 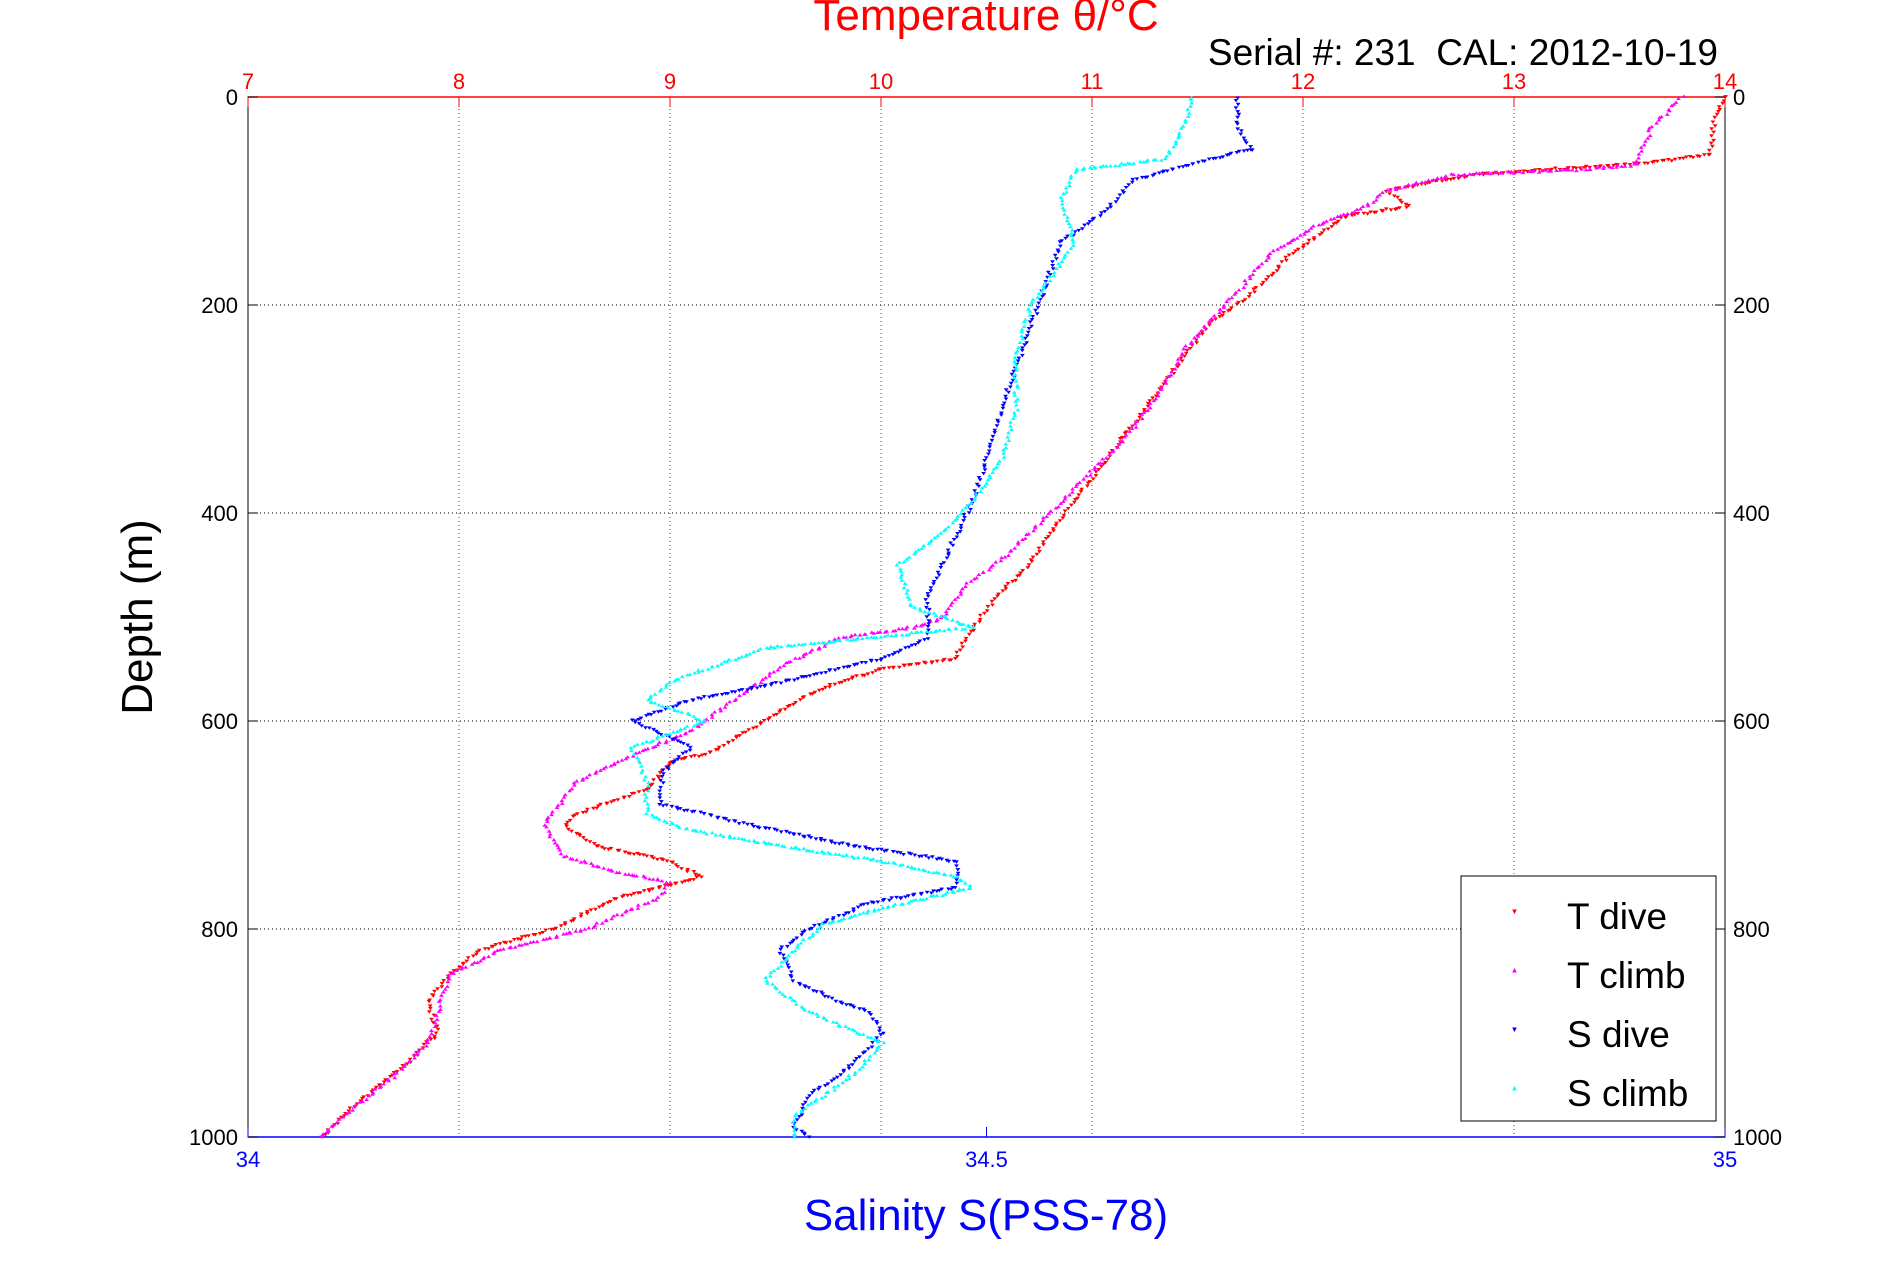 I want to click on depth-tick-label-left: 400, so click(x=219, y=513).